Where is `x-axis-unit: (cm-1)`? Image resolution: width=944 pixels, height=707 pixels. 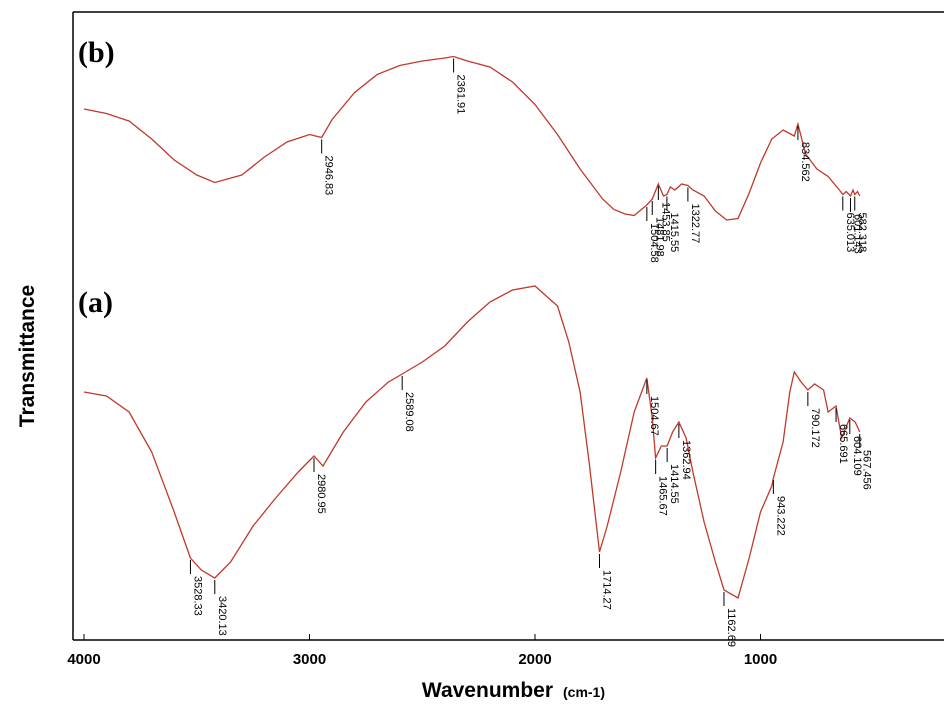
x-axis-unit: (cm-1) is located at coordinates (584, 692).